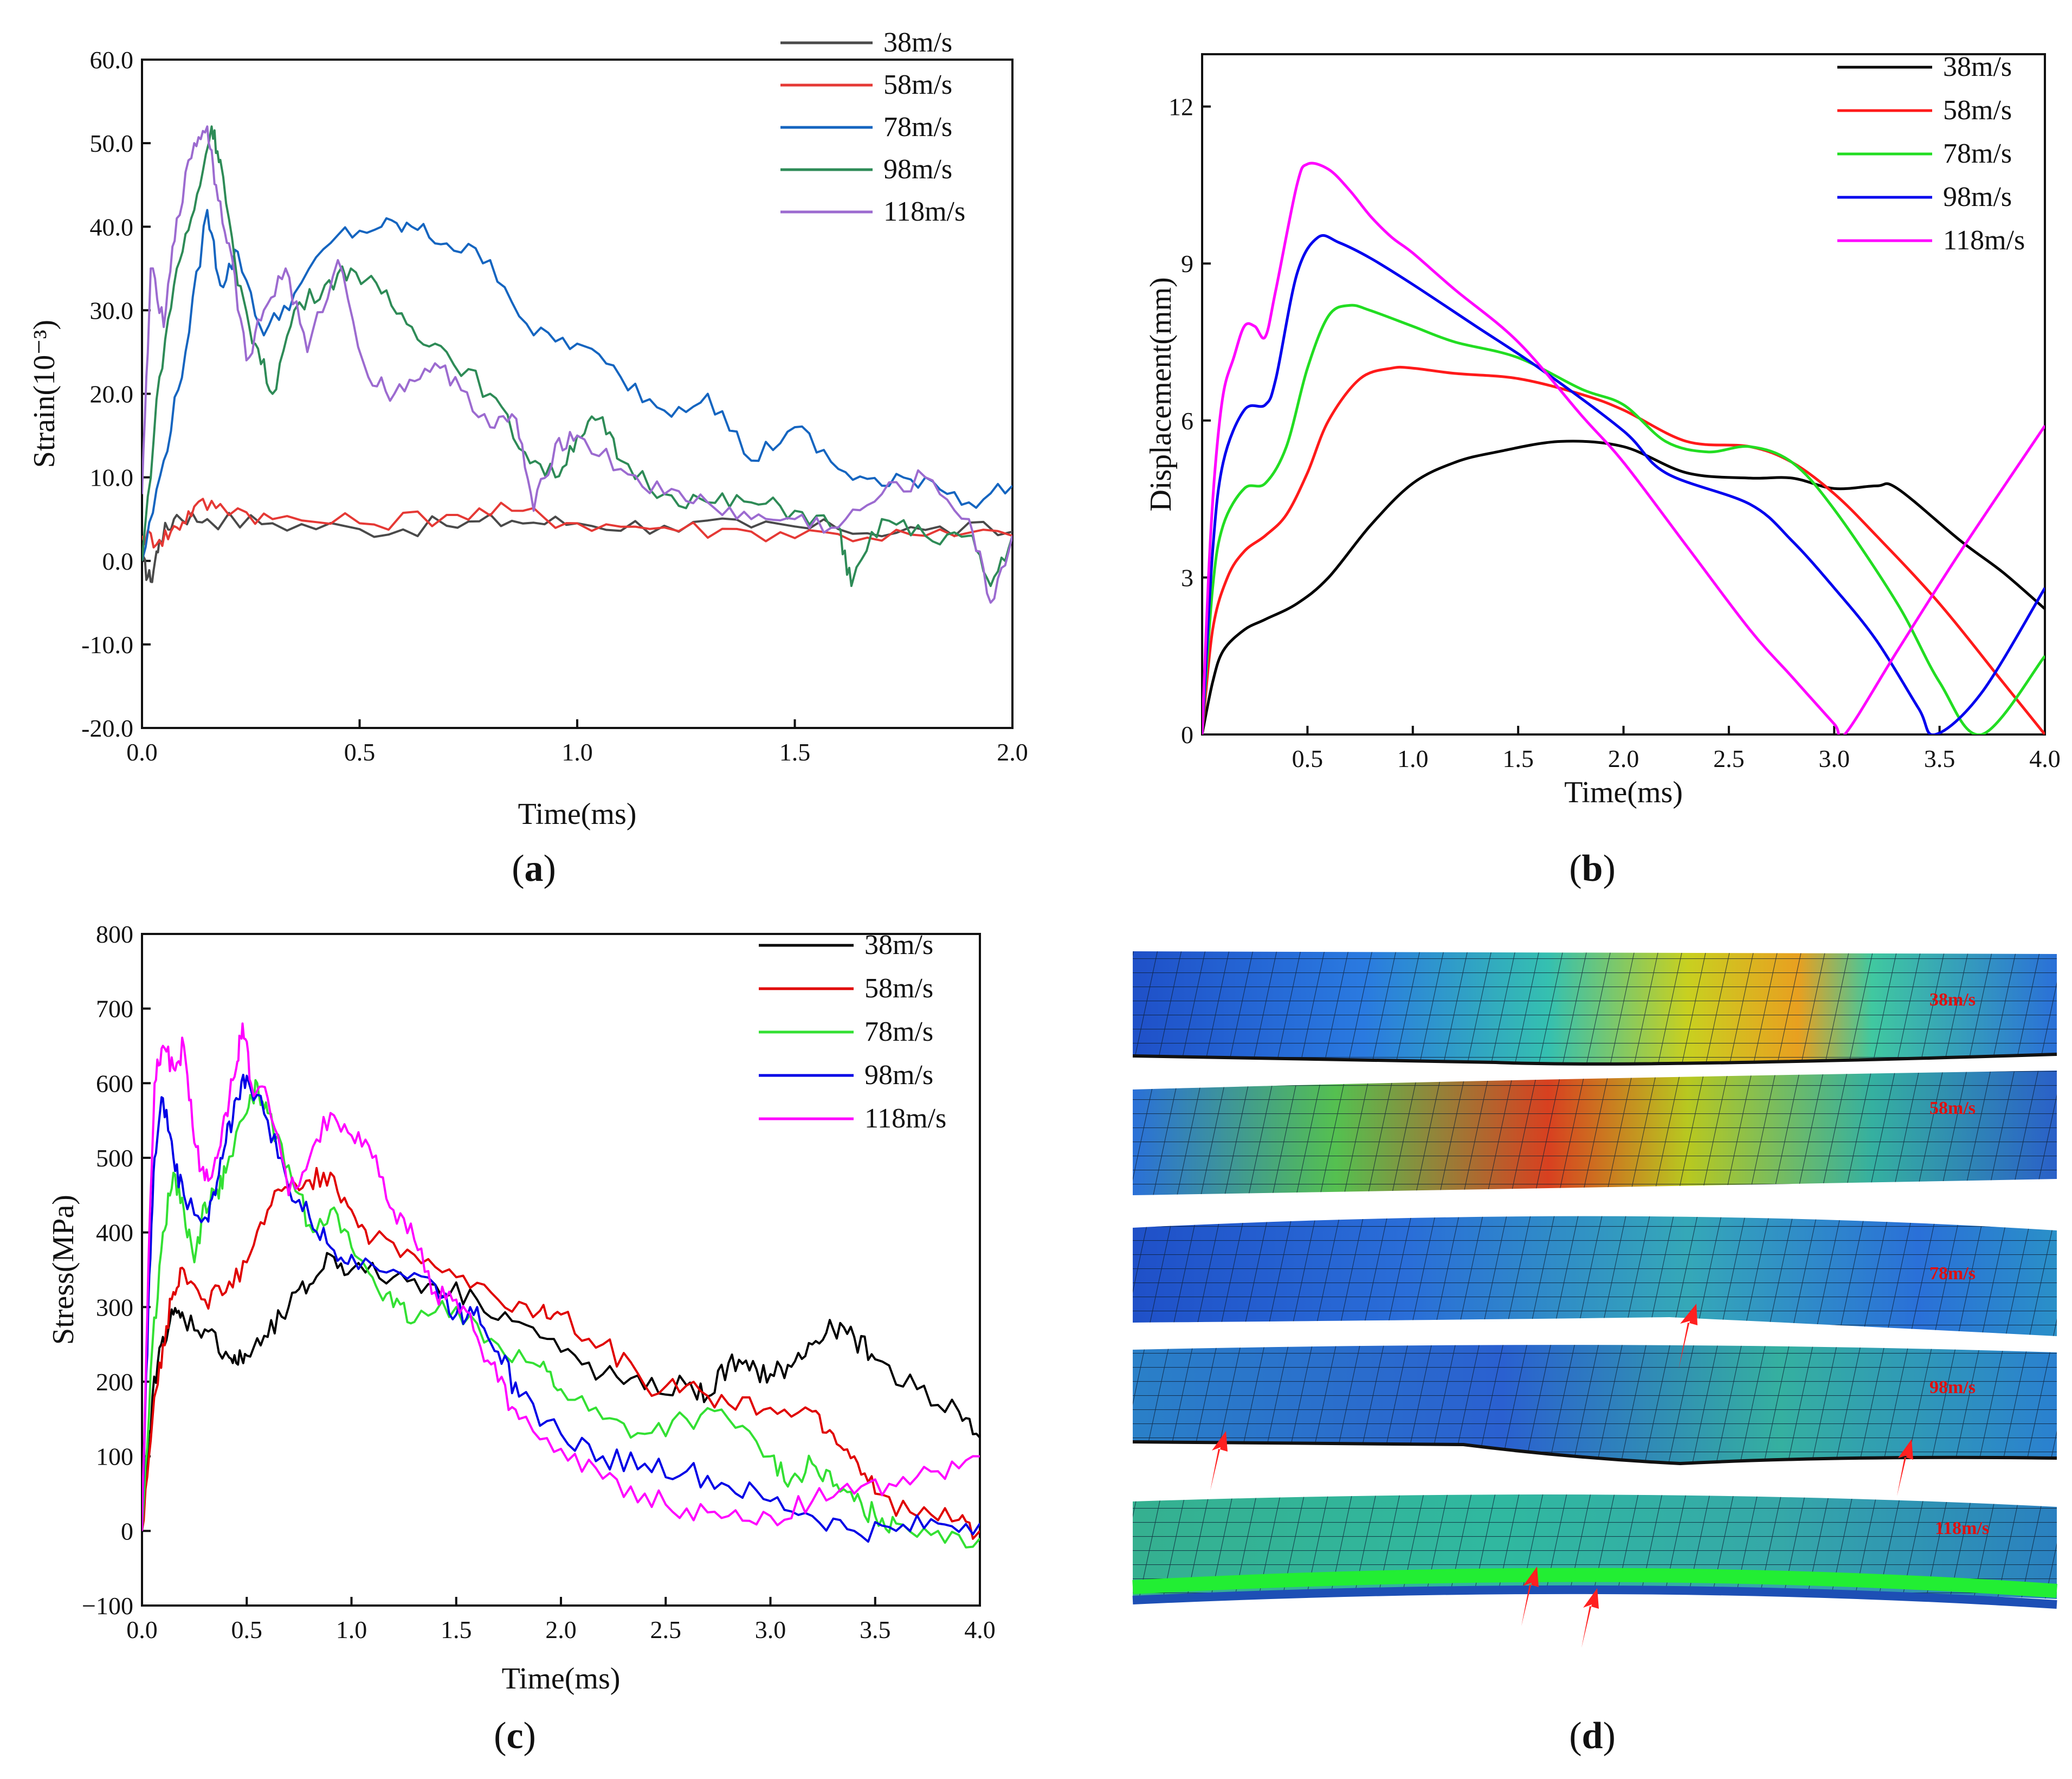 This screenshot has height=1779, width=2072. What do you see at coordinates (1161, 394) in the screenshot?
I see `y-axis-label-b: Displacement(mm)` at bounding box center [1161, 394].